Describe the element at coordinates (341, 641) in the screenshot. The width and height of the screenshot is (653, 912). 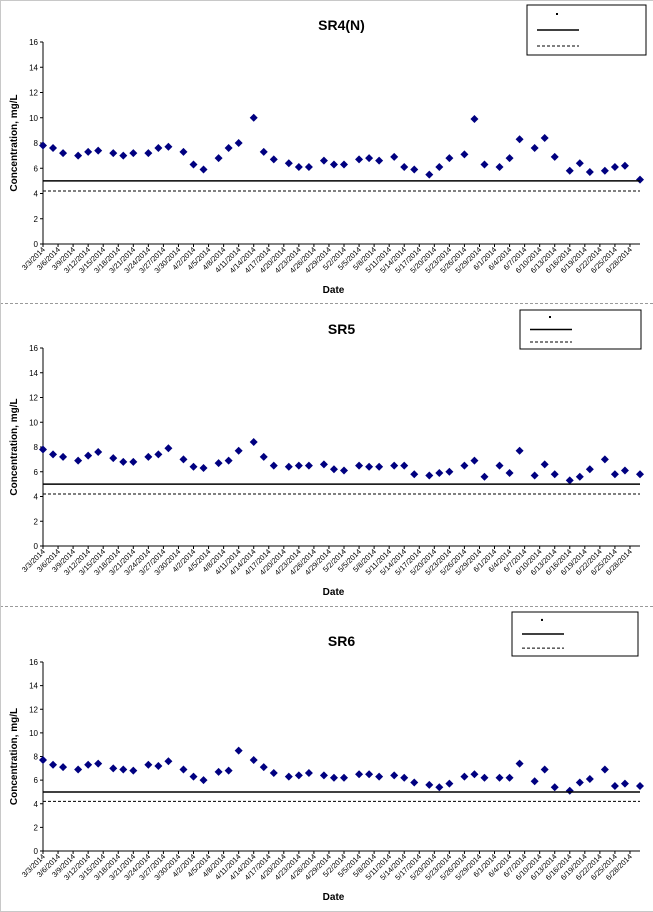
I see `chart-title: SR6` at that location.